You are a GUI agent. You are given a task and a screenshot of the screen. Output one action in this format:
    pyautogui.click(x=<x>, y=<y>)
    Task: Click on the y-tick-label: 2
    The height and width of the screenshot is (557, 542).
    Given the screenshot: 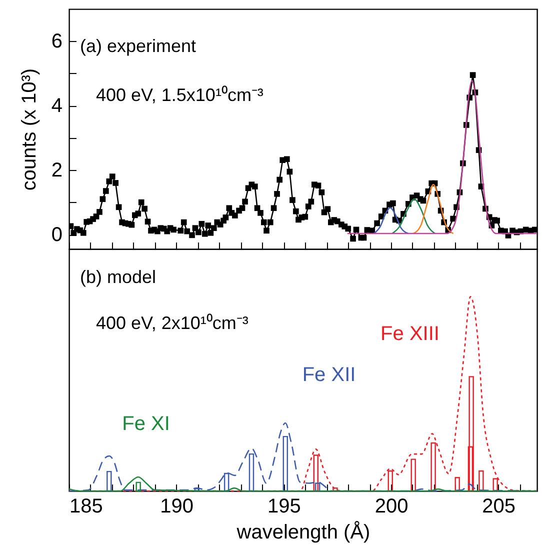 What is the action you would take?
    pyautogui.click(x=56, y=171)
    